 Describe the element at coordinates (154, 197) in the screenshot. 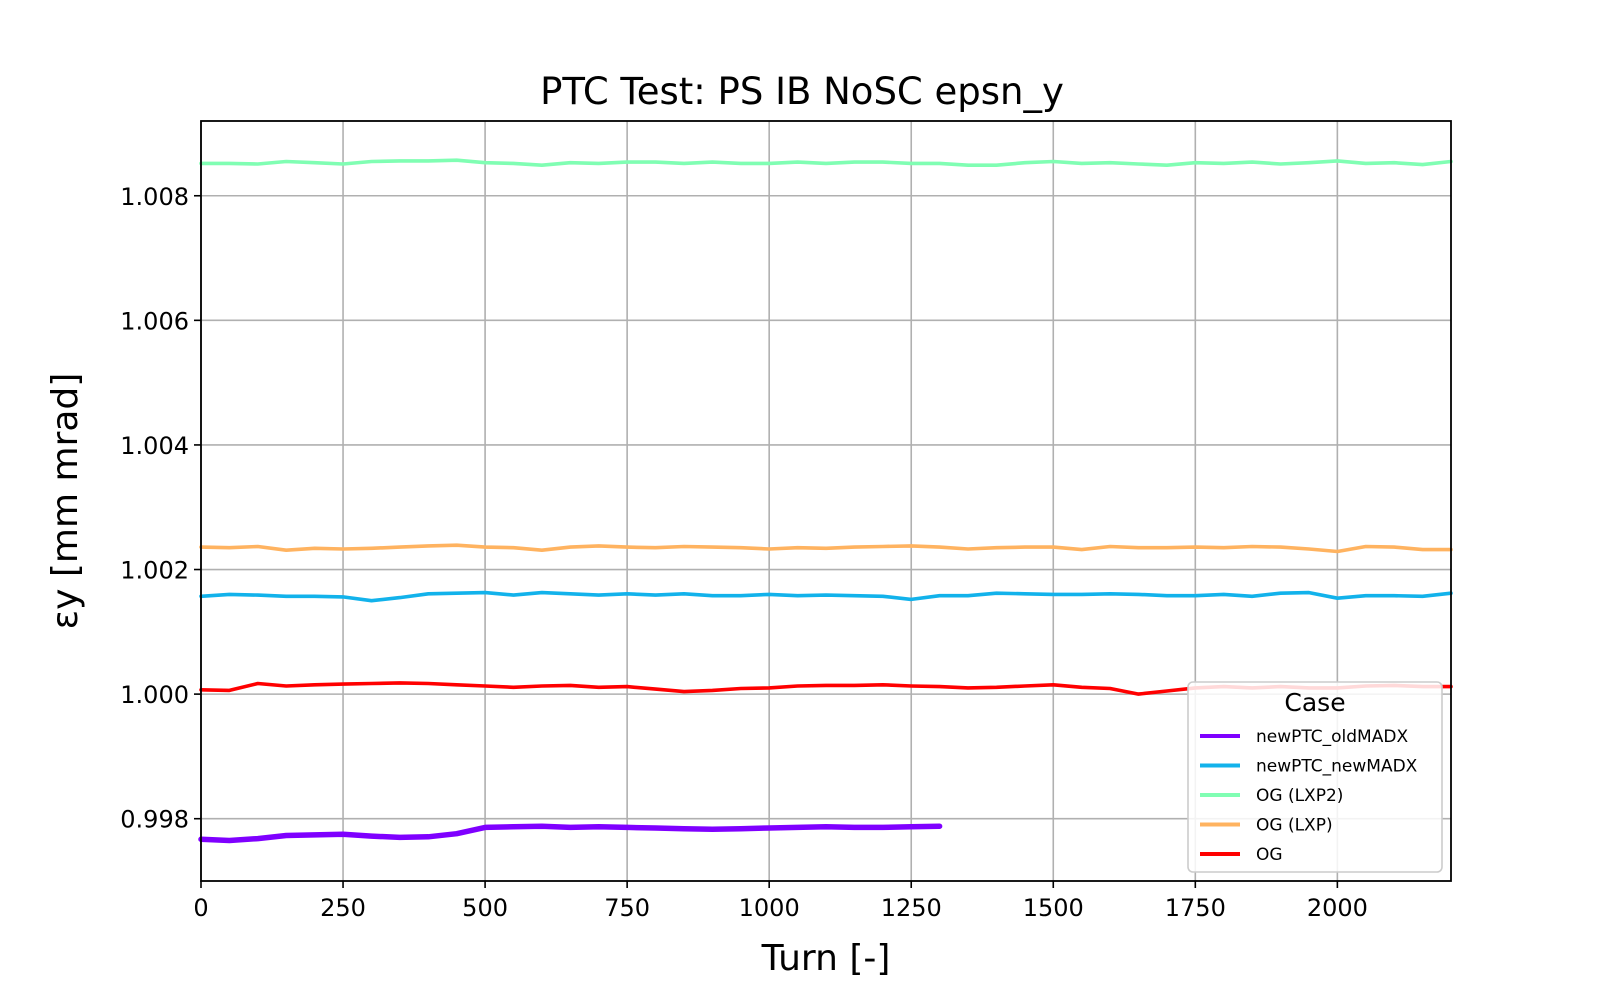

I see `y-tick-label: 1.008` at that location.